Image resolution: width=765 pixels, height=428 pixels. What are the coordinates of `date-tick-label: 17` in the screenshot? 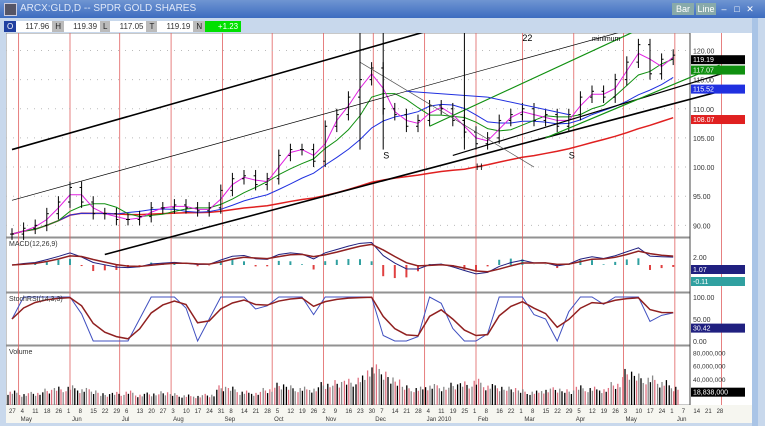 It's located at (198, 412).